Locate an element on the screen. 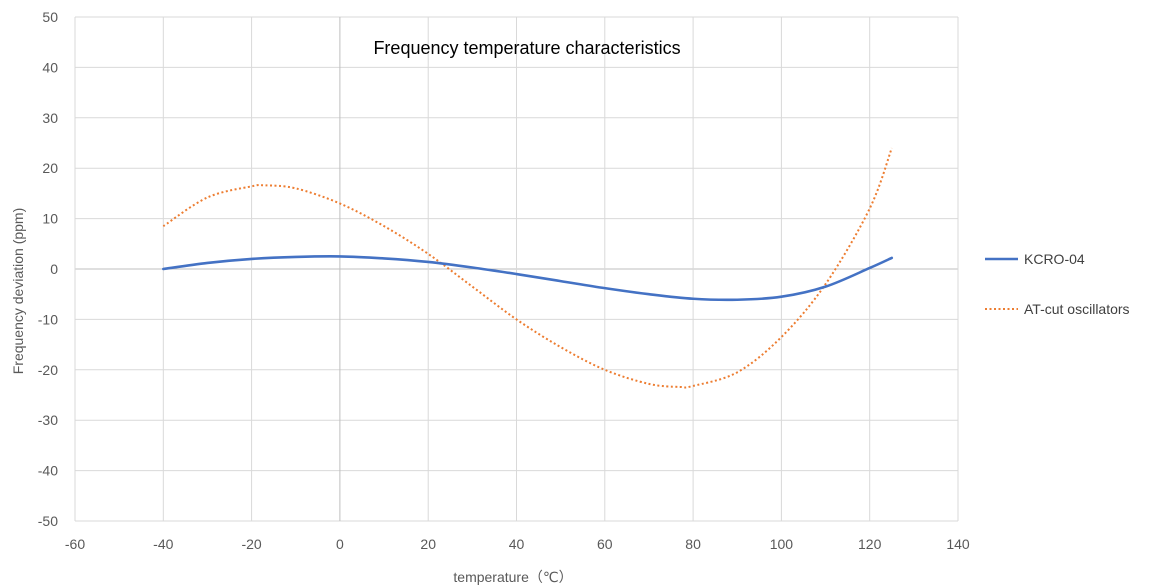 This screenshot has width=1174, height=586. chart-title: Frequency temperature characteristics is located at coordinates (526, 48).